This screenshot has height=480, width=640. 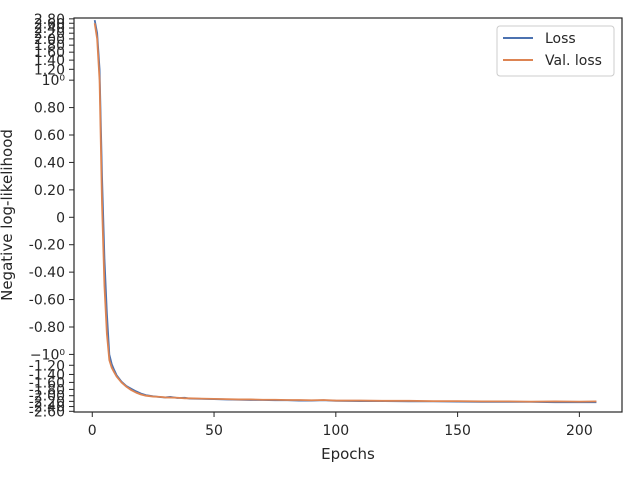 I want to click on y-tick-label: −10⁰, so click(x=48, y=355).